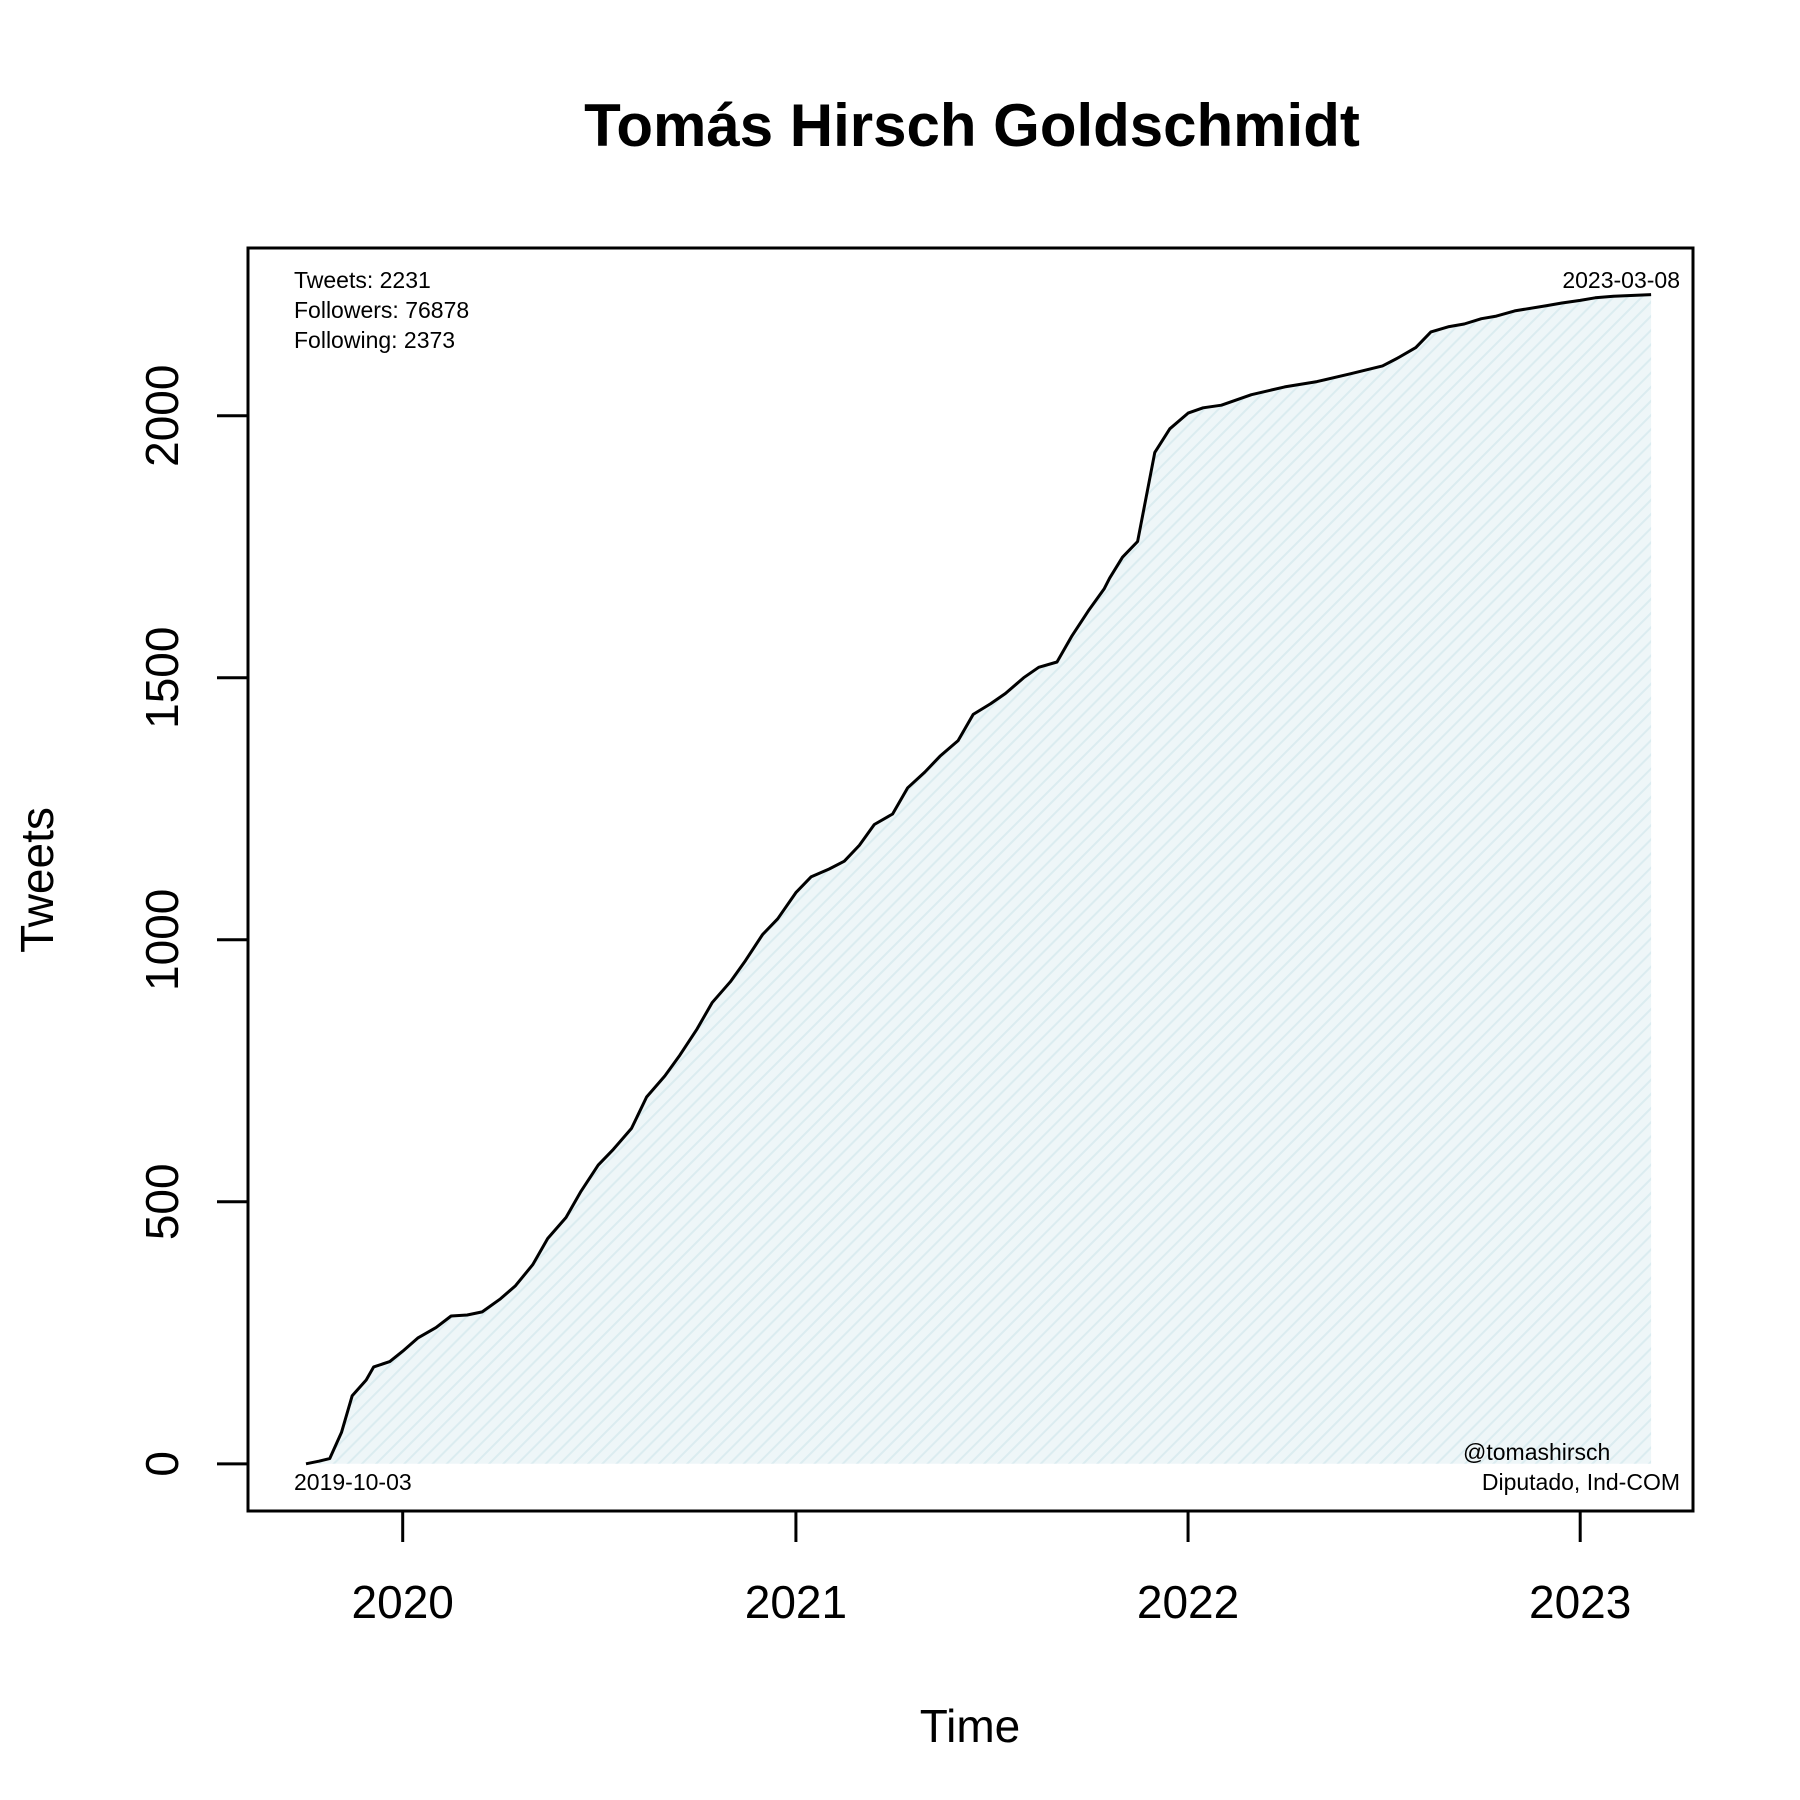 This screenshot has width=1800, height=1800. I want to click on x-axis-label: Time, so click(970, 1726).